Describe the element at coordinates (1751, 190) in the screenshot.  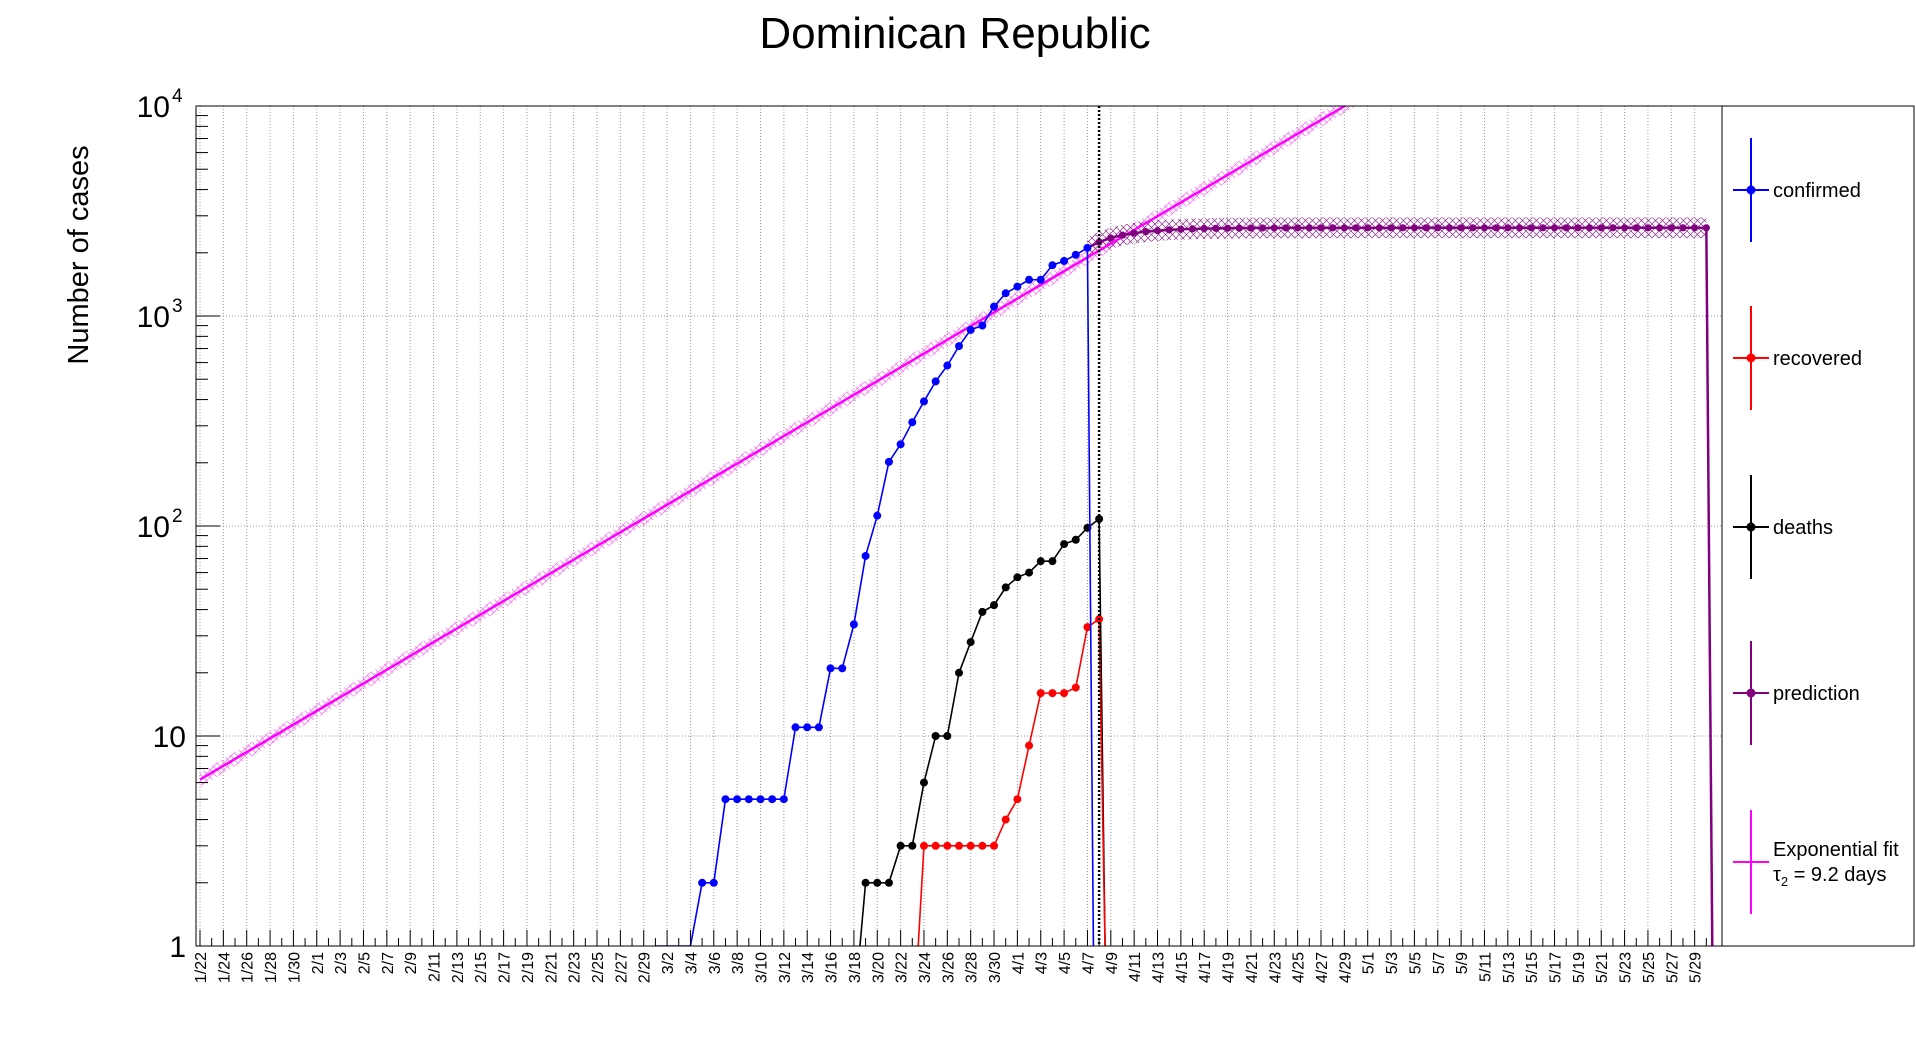
I see `legend-marker` at that location.